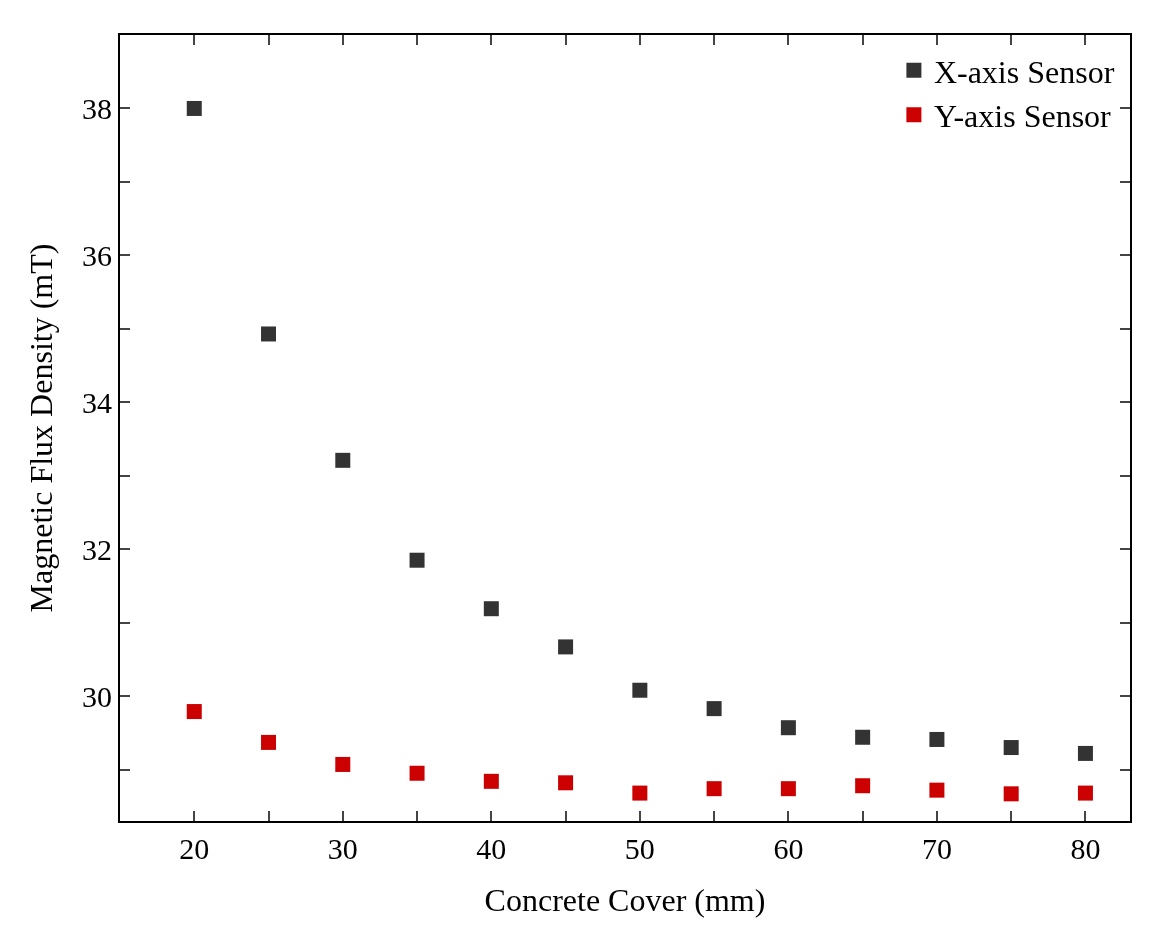 The width and height of the screenshot is (1165, 931). I want to click on x-tick-label: 20, so click(194, 848).